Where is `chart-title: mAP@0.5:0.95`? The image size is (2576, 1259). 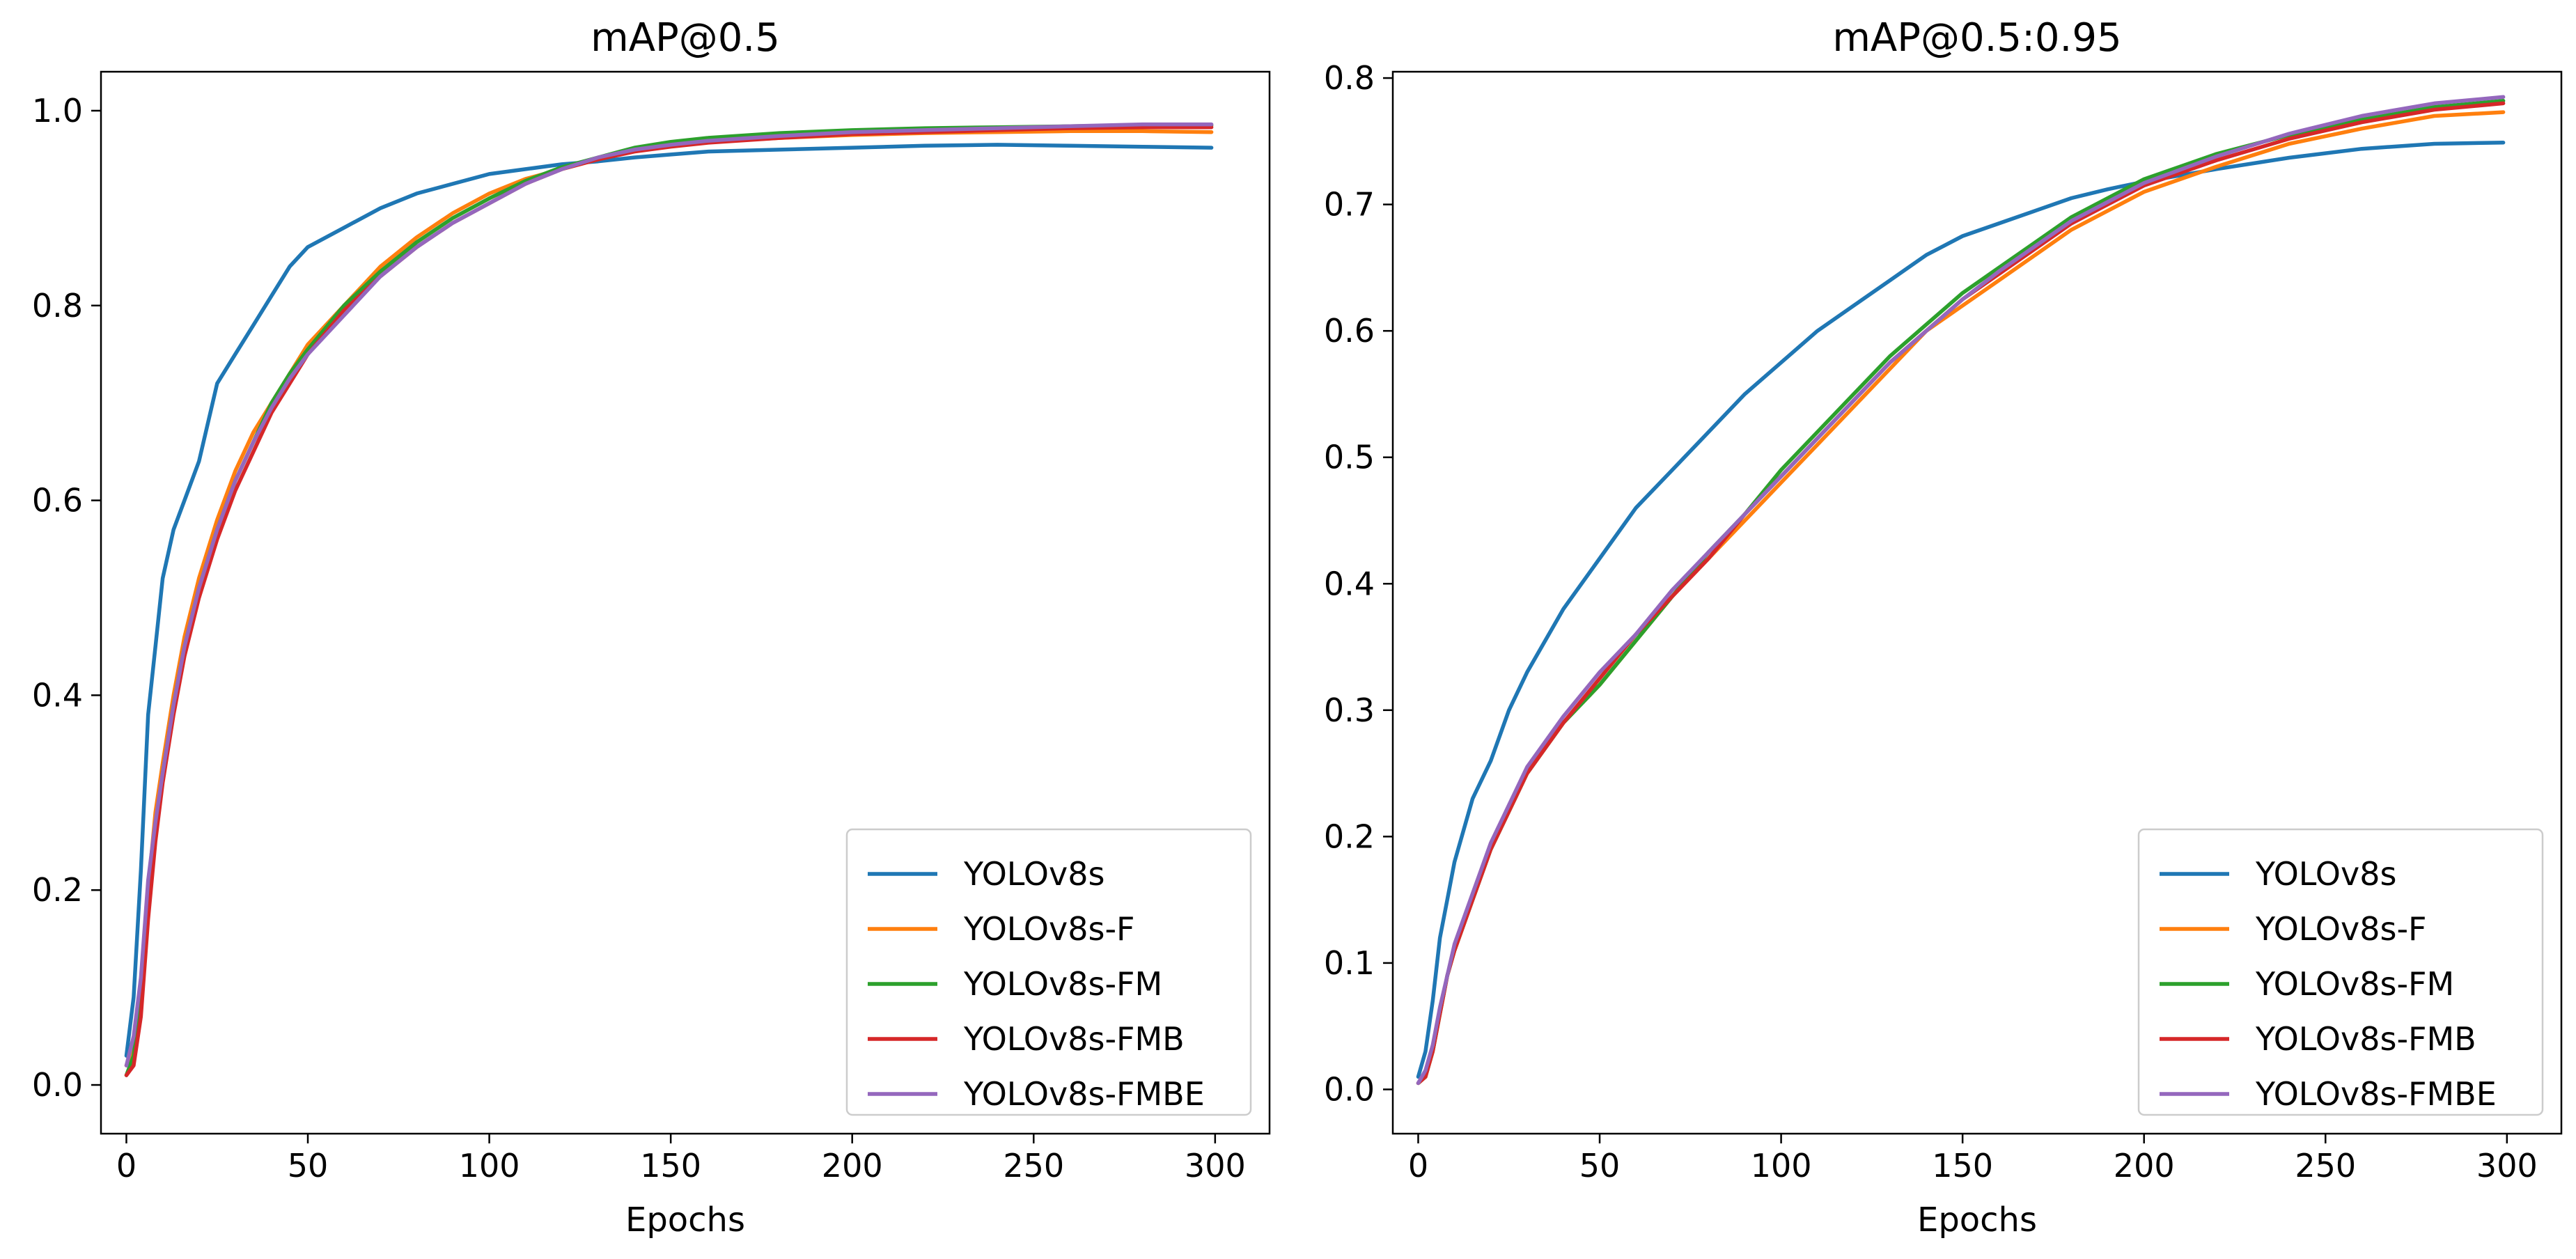
chart-title: mAP@0.5:0.95 is located at coordinates (1976, 38).